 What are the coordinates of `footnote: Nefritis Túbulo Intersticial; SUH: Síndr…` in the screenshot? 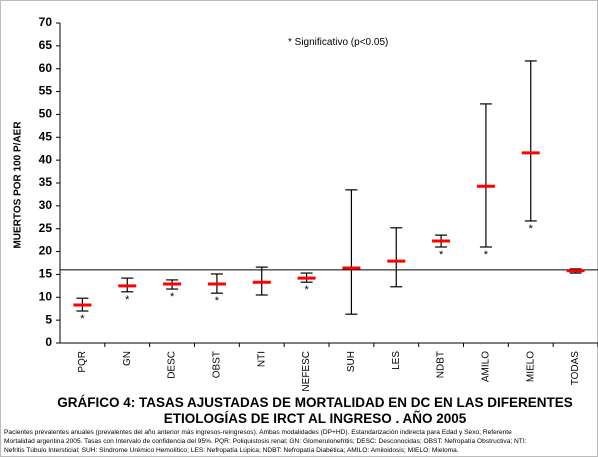 It's located at (231, 450).